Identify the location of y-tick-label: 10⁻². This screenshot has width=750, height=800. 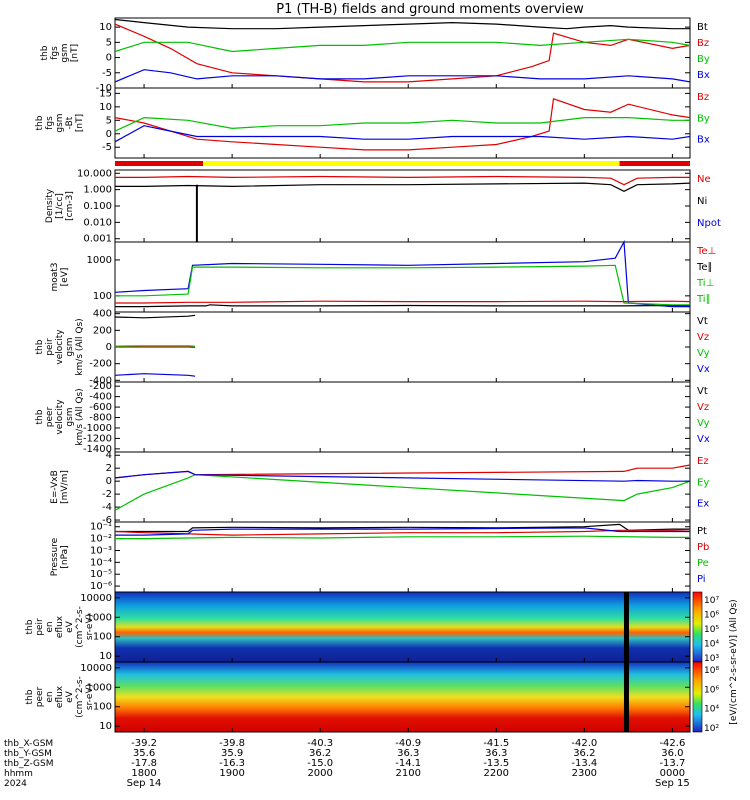
(101, 539).